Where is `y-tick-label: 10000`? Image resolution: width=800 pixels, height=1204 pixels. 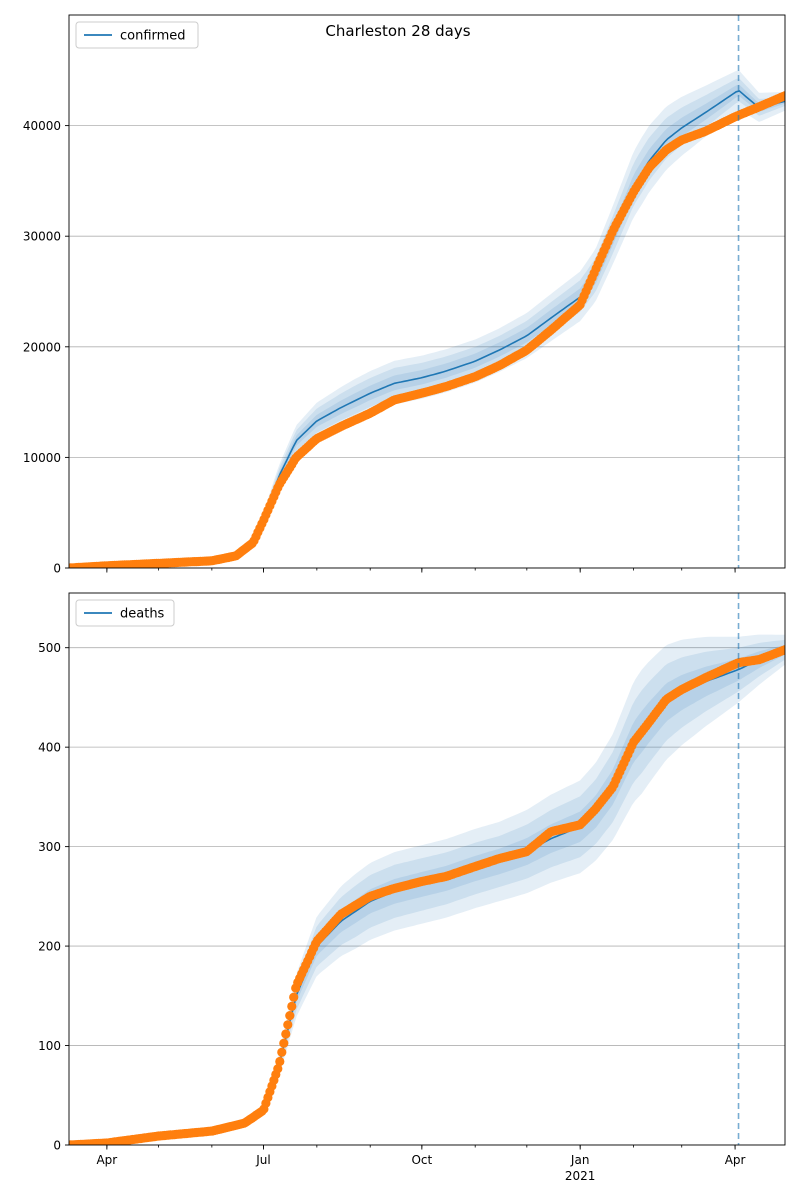
y-tick-label: 10000 is located at coordinates (42, 458).